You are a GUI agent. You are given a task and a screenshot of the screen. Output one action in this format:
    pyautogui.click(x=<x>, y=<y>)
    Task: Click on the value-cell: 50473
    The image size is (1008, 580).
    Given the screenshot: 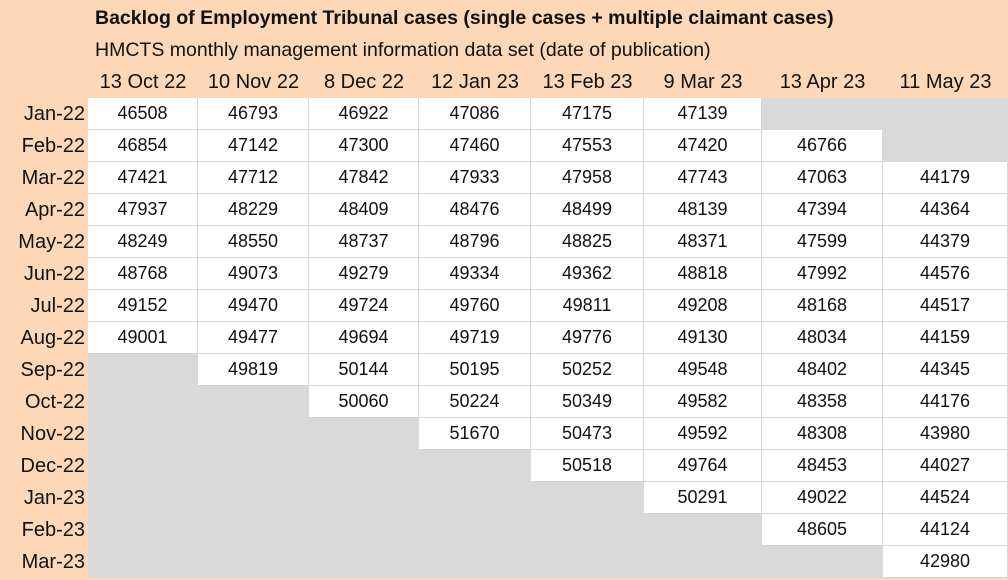 What is the action you would take?
    pyautogui.click(x=587, y=434)
    